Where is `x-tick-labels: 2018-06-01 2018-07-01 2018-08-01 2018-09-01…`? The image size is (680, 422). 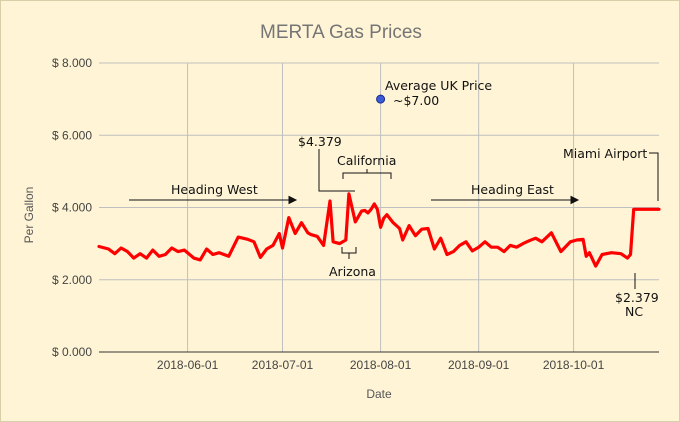 x-tick-labels: 2018-06-01 2018-07-01 2018-08-01 2018-09-01… is located at coordinates (381, 365).